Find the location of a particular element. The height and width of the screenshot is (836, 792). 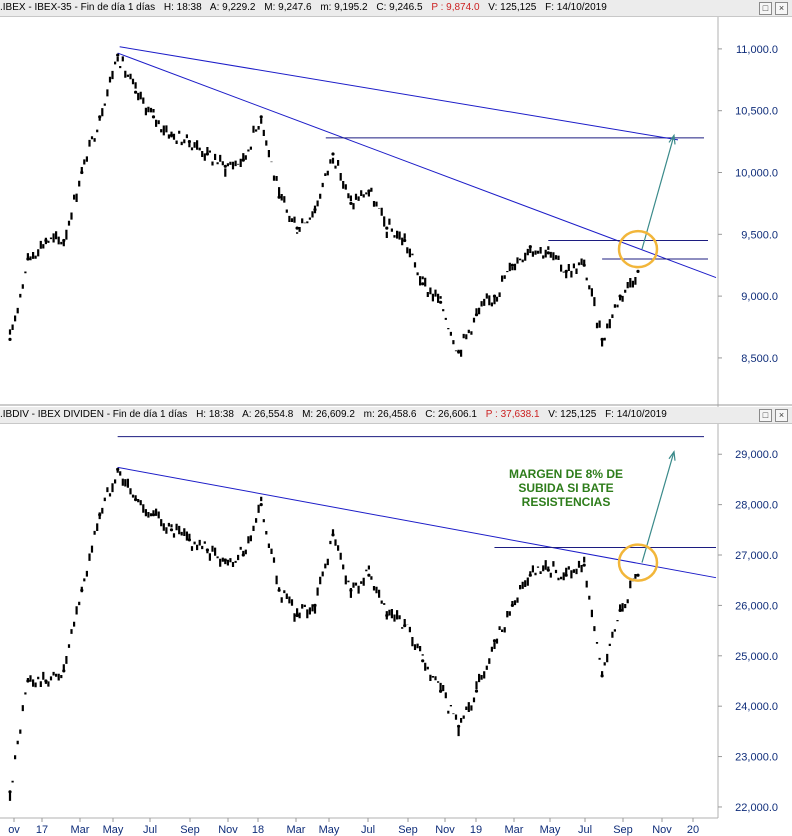

top-open: A: 9,229.2 is located at coordinates (232, 7).